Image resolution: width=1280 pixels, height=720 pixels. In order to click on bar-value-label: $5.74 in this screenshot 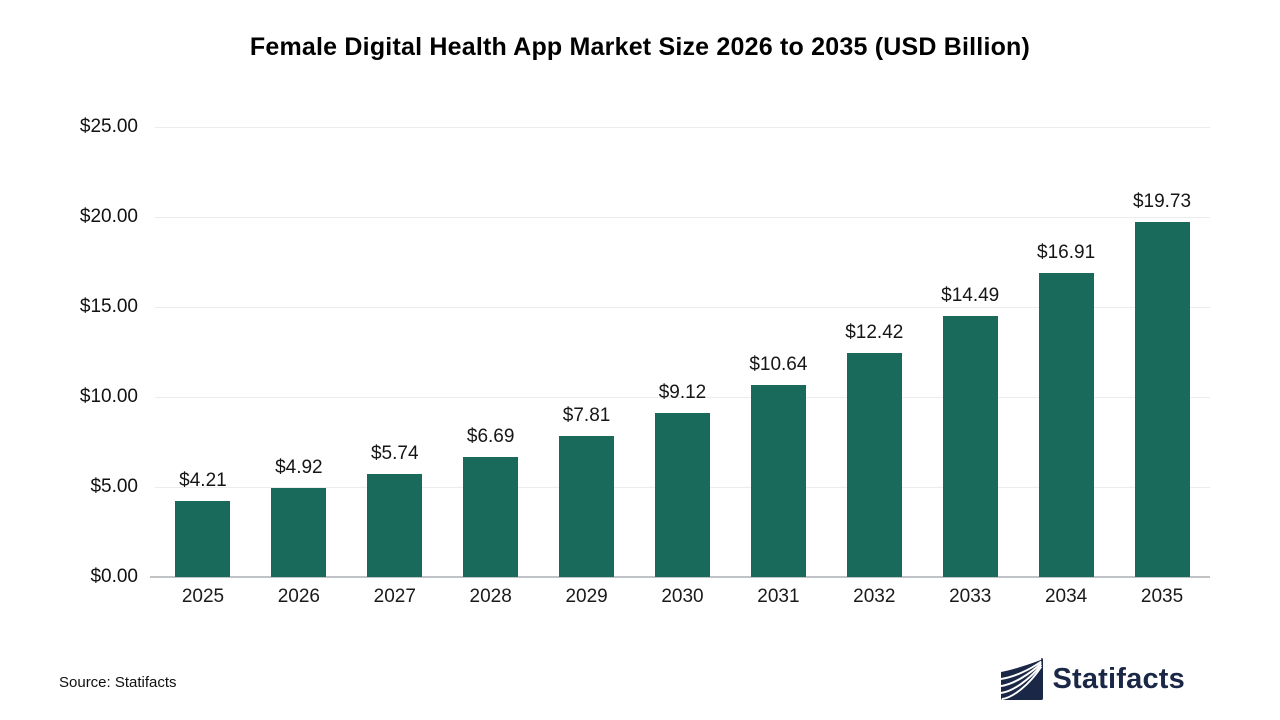, I will do `click(394, 453)`.